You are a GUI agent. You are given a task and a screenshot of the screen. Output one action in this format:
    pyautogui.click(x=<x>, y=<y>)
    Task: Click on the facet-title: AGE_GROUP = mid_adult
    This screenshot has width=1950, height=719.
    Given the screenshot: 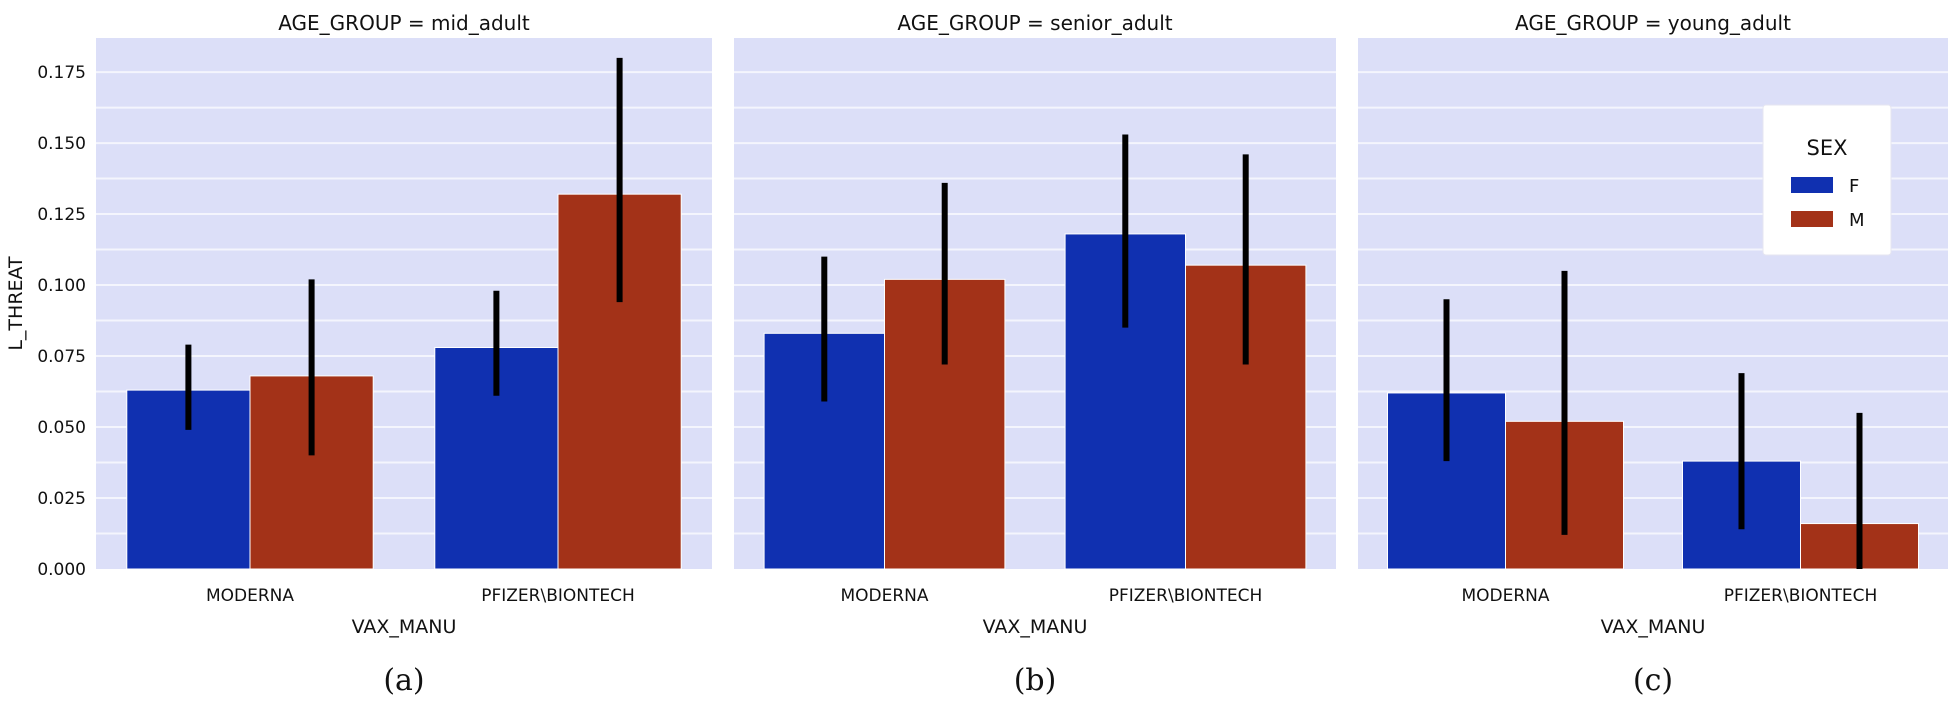 What is the action you would take?
    pyautogui.click(x=404, y=23)
    